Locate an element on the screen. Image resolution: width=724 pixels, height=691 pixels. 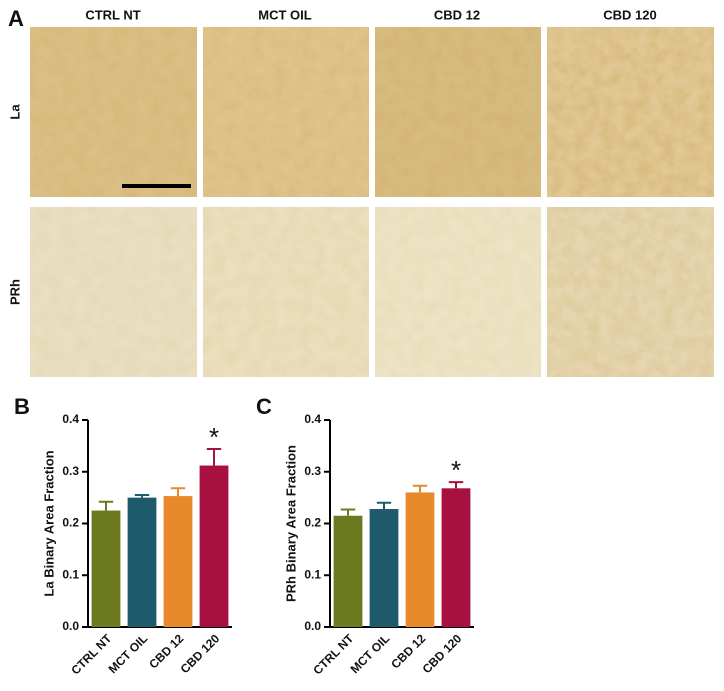
column-label: CBD 12 is located at coordinates (457, 14).